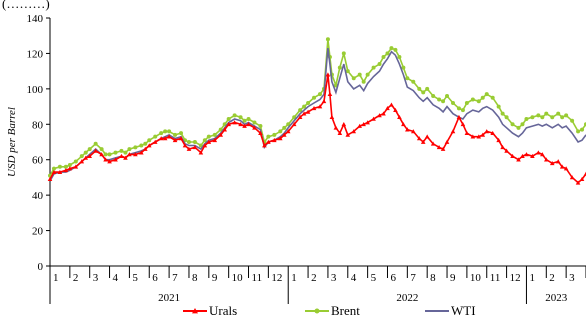 The width and height of the screenshot is (586, 323). I want to click on x-month-label: 10, so click(238, 278).